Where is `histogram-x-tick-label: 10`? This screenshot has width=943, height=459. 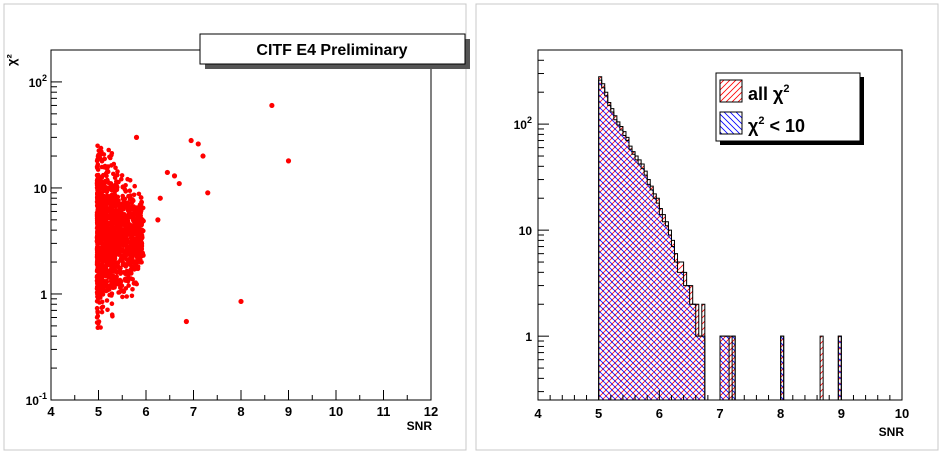 histogram-x-tick-label: 10 is located at coordinates (902, 413).